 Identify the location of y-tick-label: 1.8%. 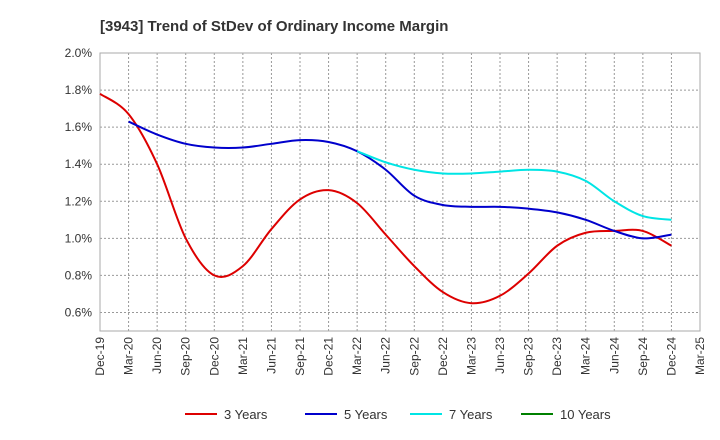
(79, 90).